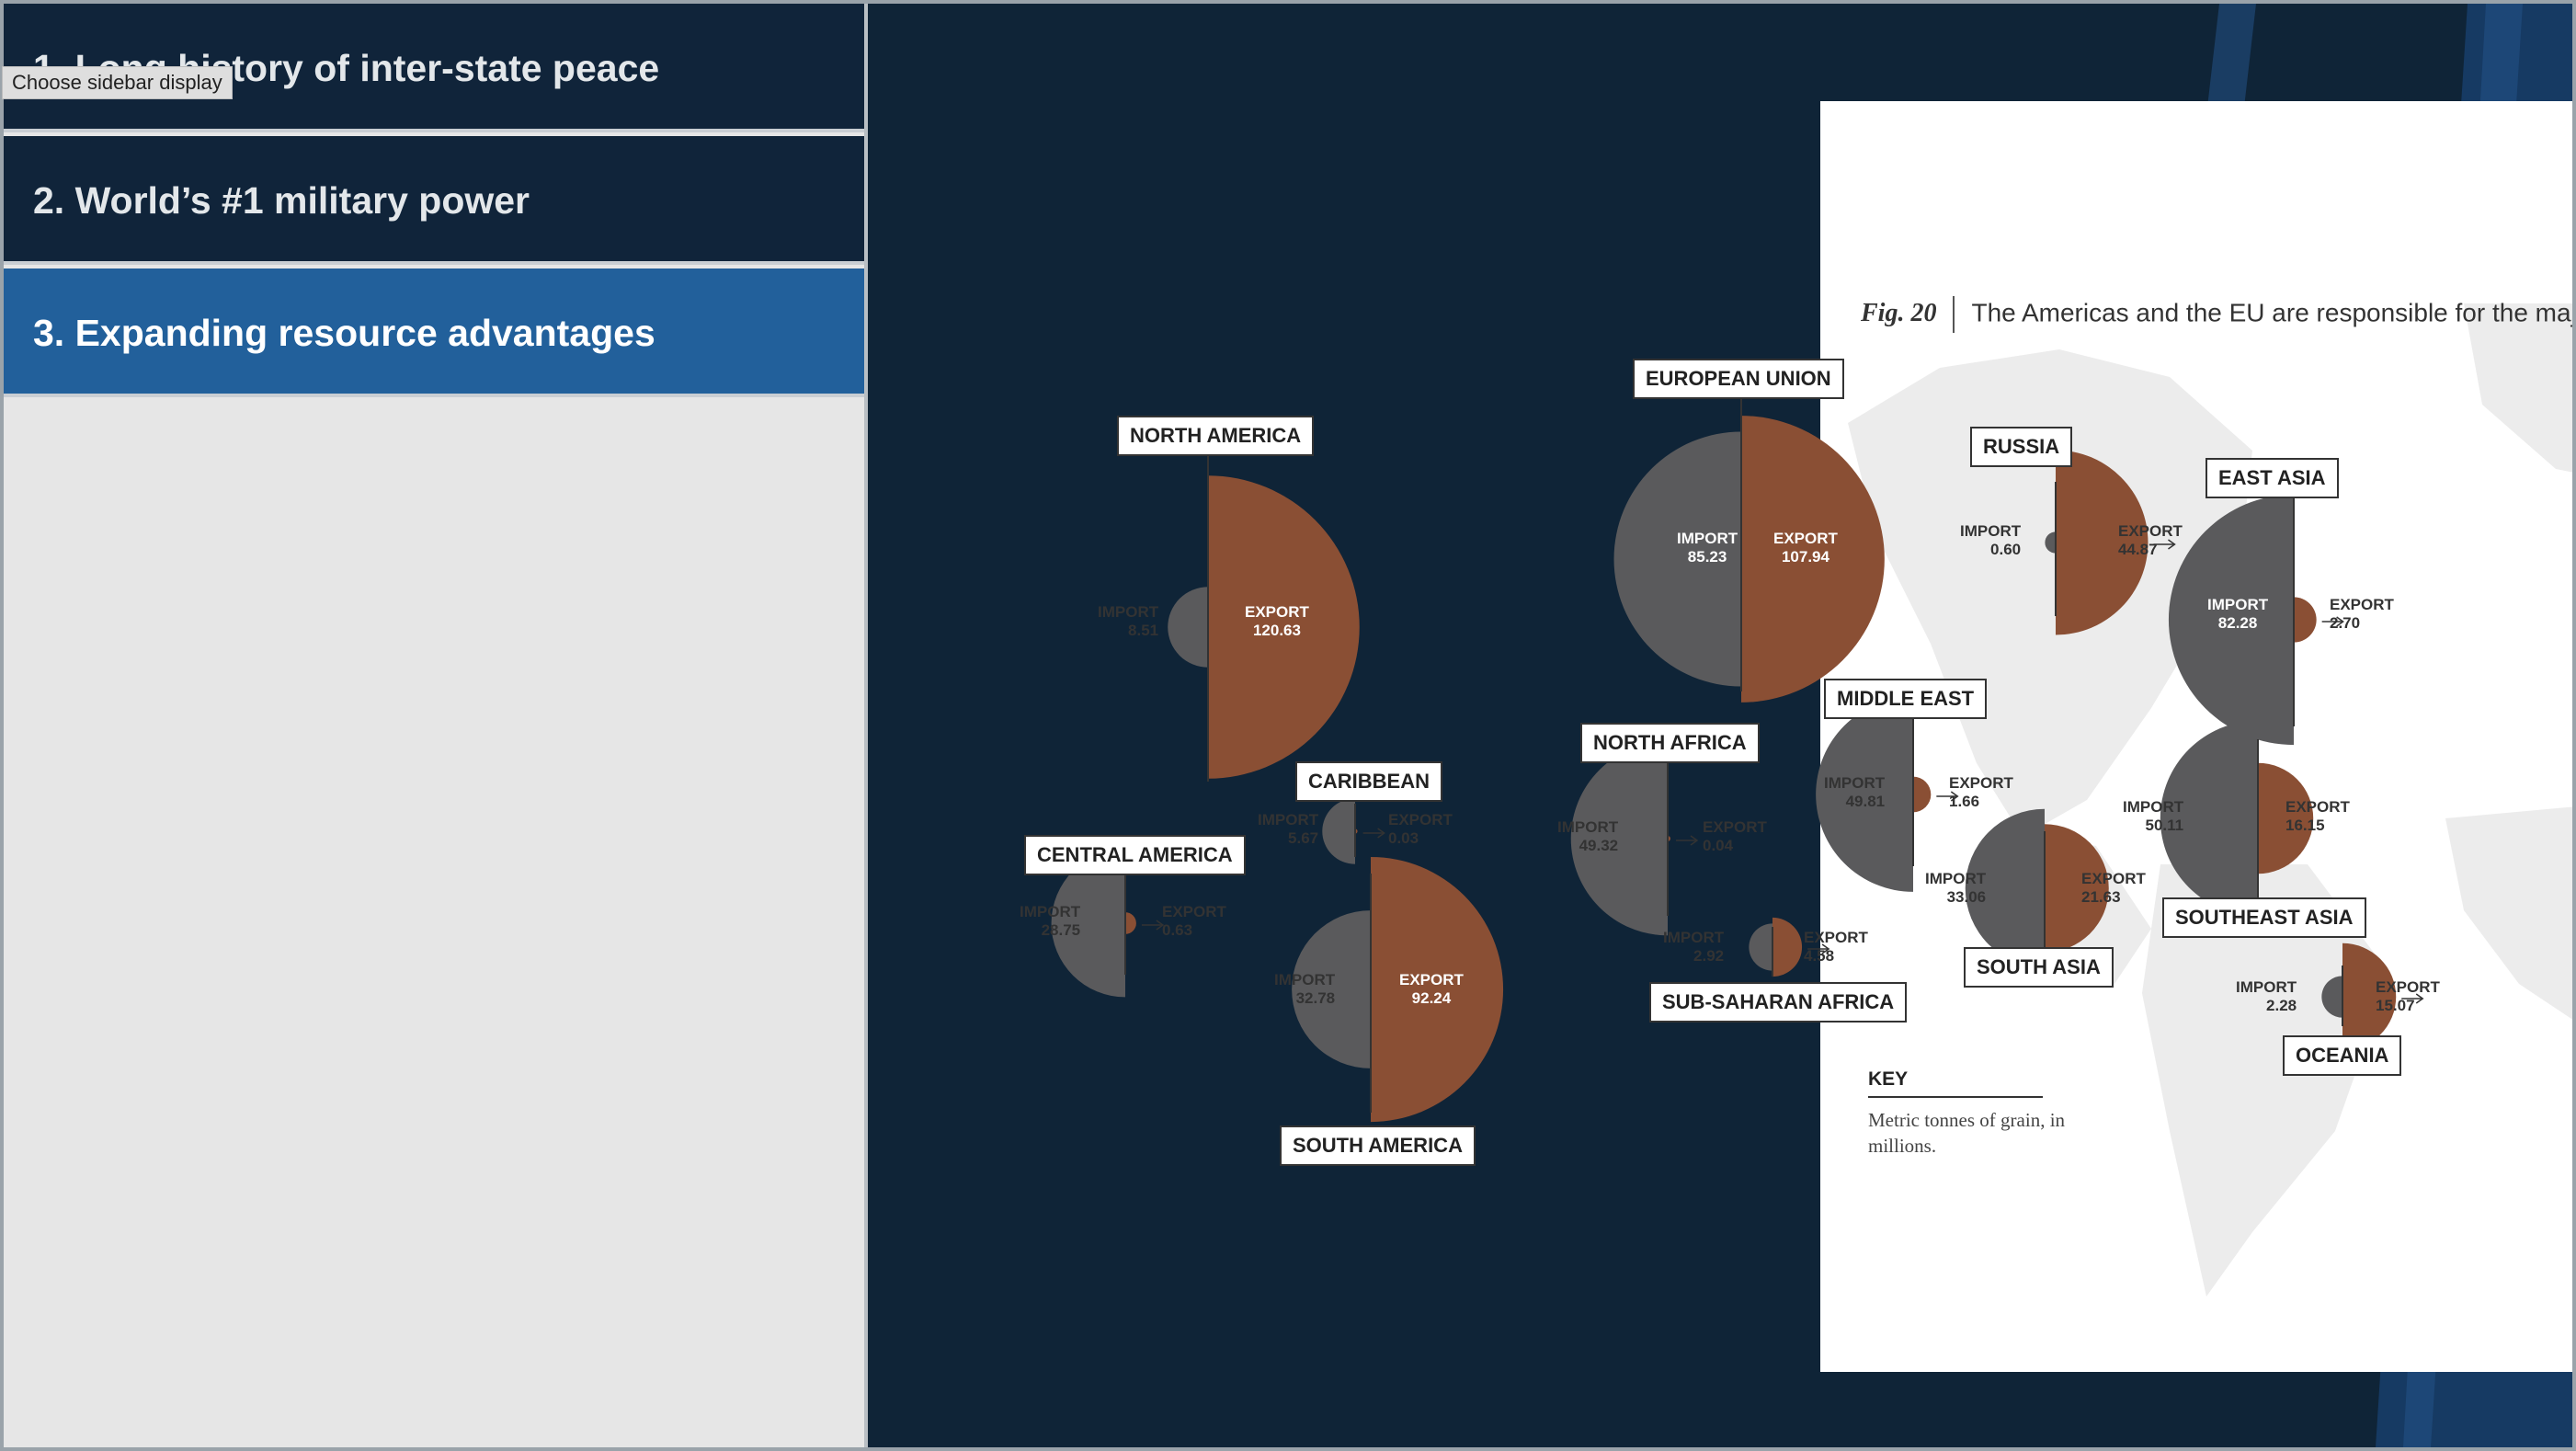 The width and height of the screenshot is (2576, 1451). I want to click on russia-import: IMPORT 0.60, so click(1990, 540).